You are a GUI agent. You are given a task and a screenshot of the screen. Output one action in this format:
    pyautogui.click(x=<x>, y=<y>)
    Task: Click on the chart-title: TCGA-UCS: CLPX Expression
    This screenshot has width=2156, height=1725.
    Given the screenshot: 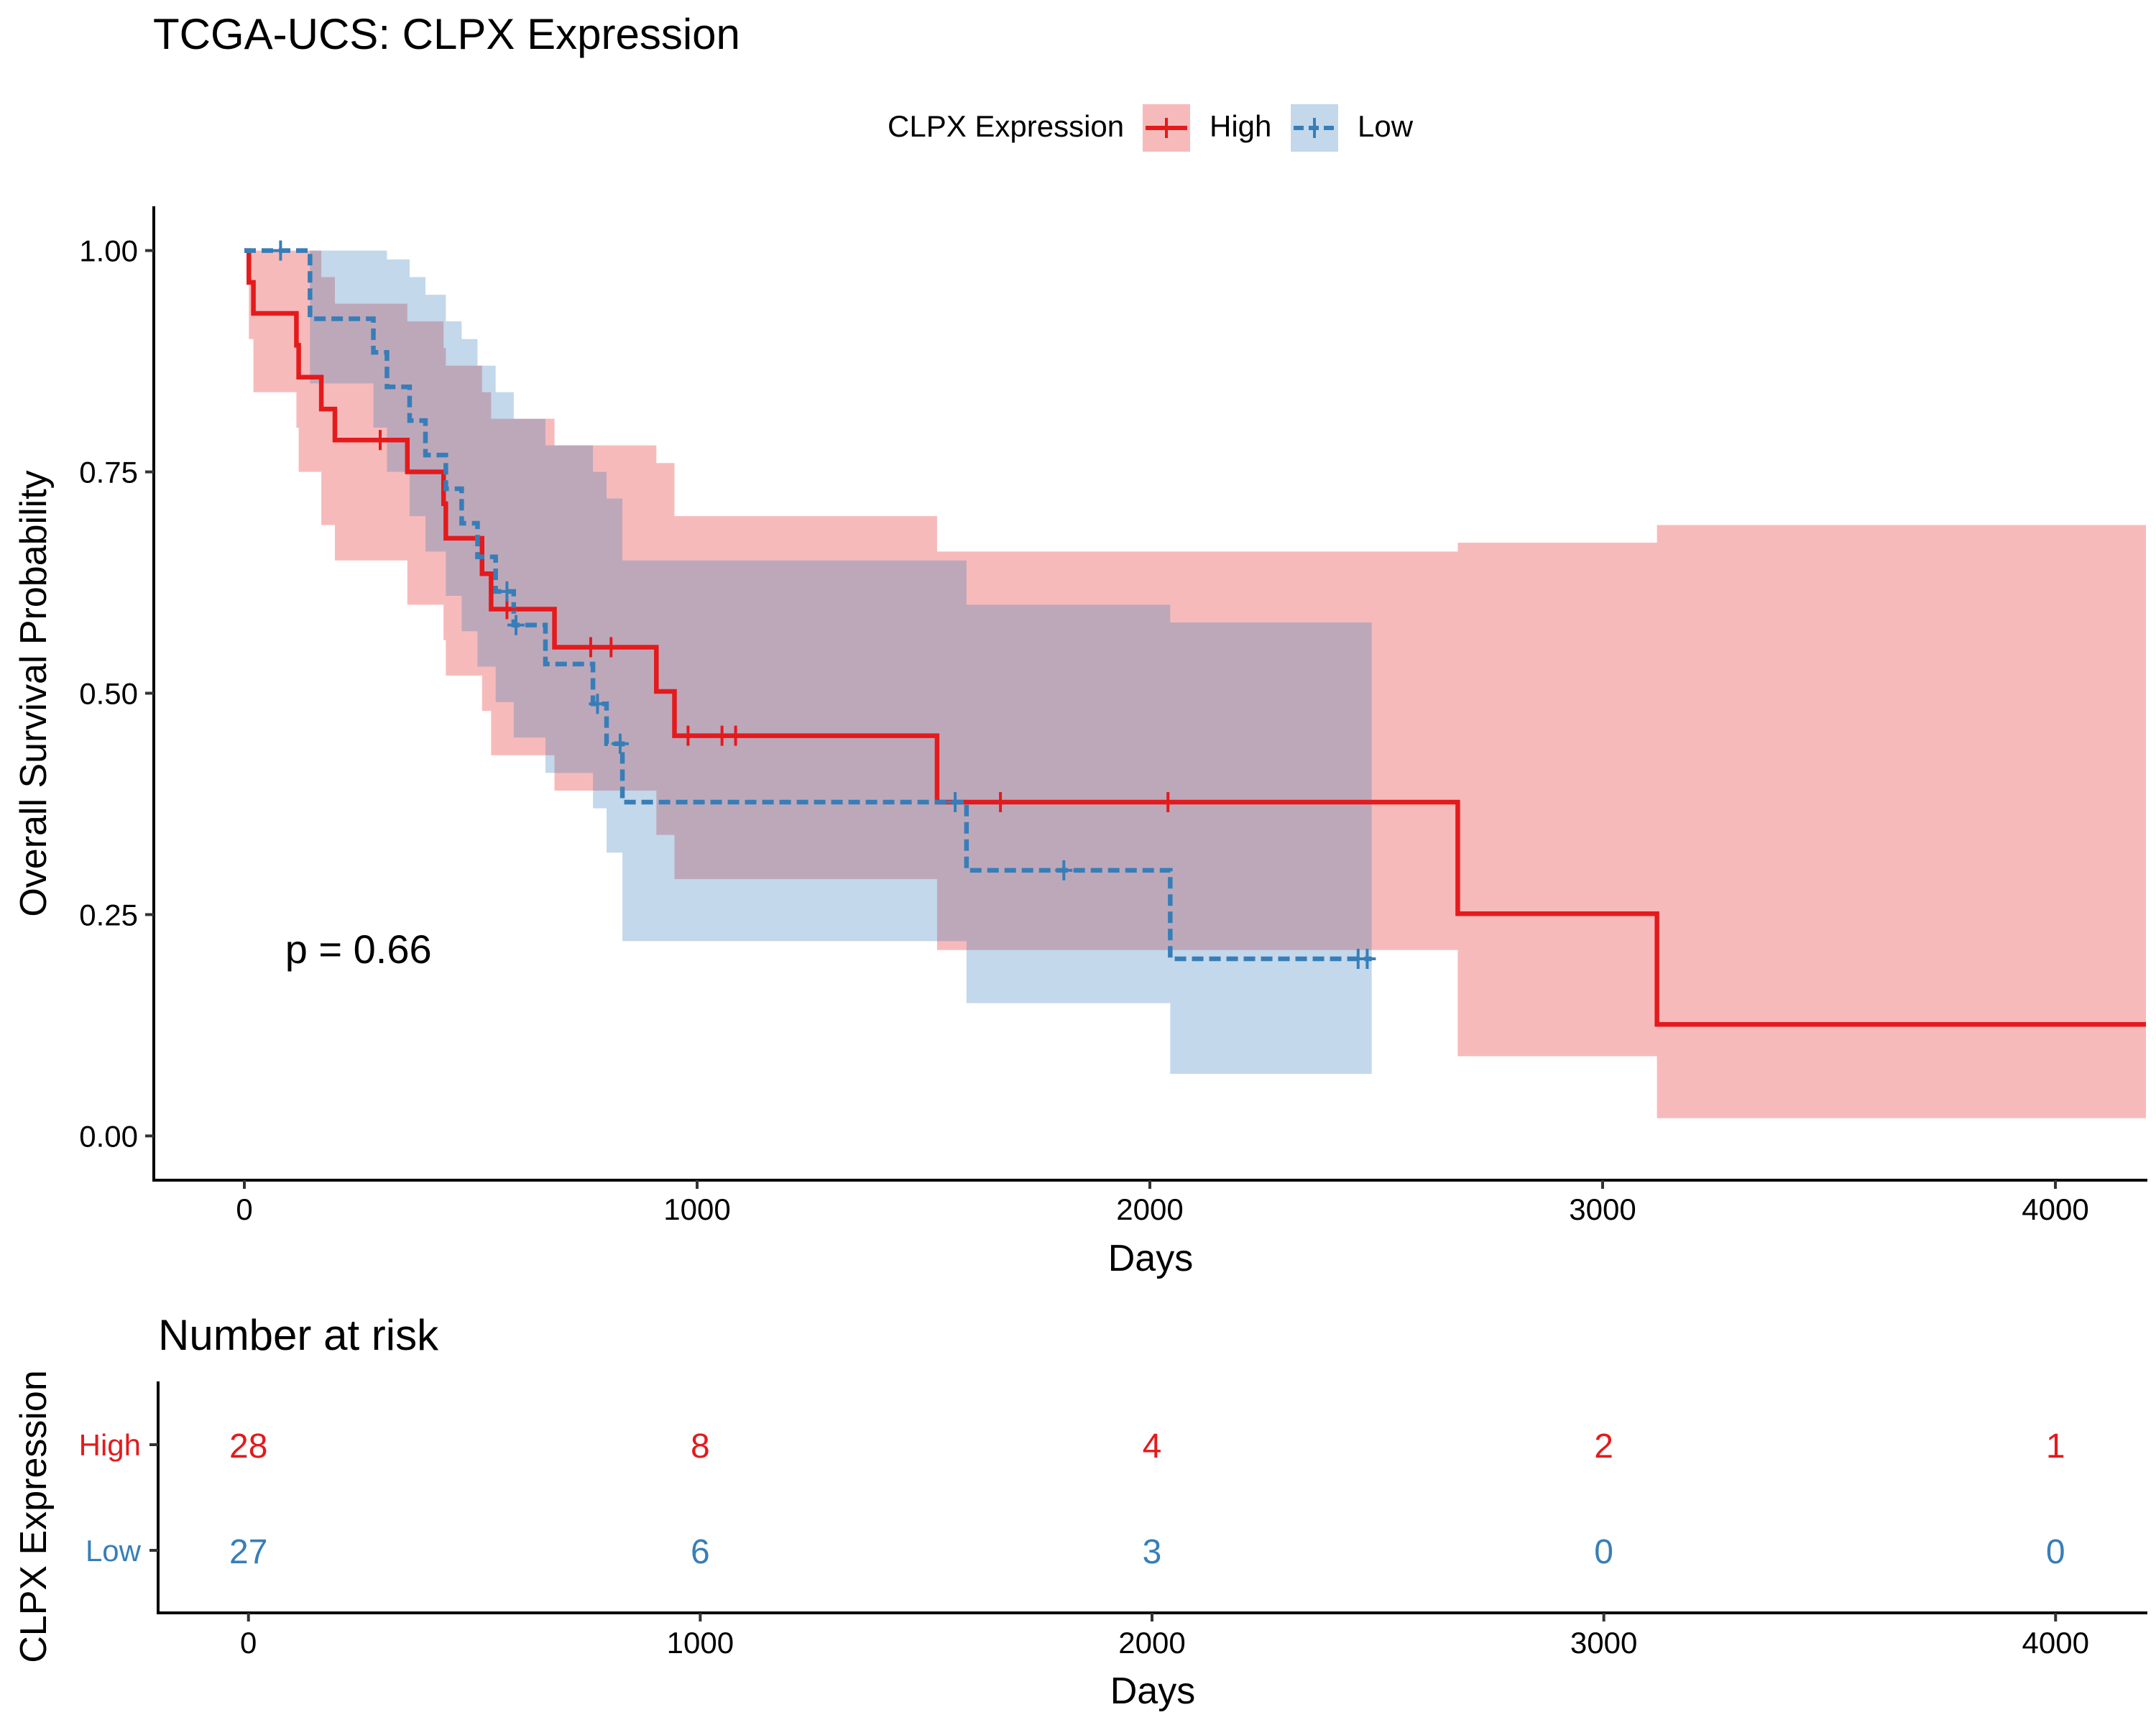 What is the action you would take?
    pyautogui.click(x=447, y=34)
    